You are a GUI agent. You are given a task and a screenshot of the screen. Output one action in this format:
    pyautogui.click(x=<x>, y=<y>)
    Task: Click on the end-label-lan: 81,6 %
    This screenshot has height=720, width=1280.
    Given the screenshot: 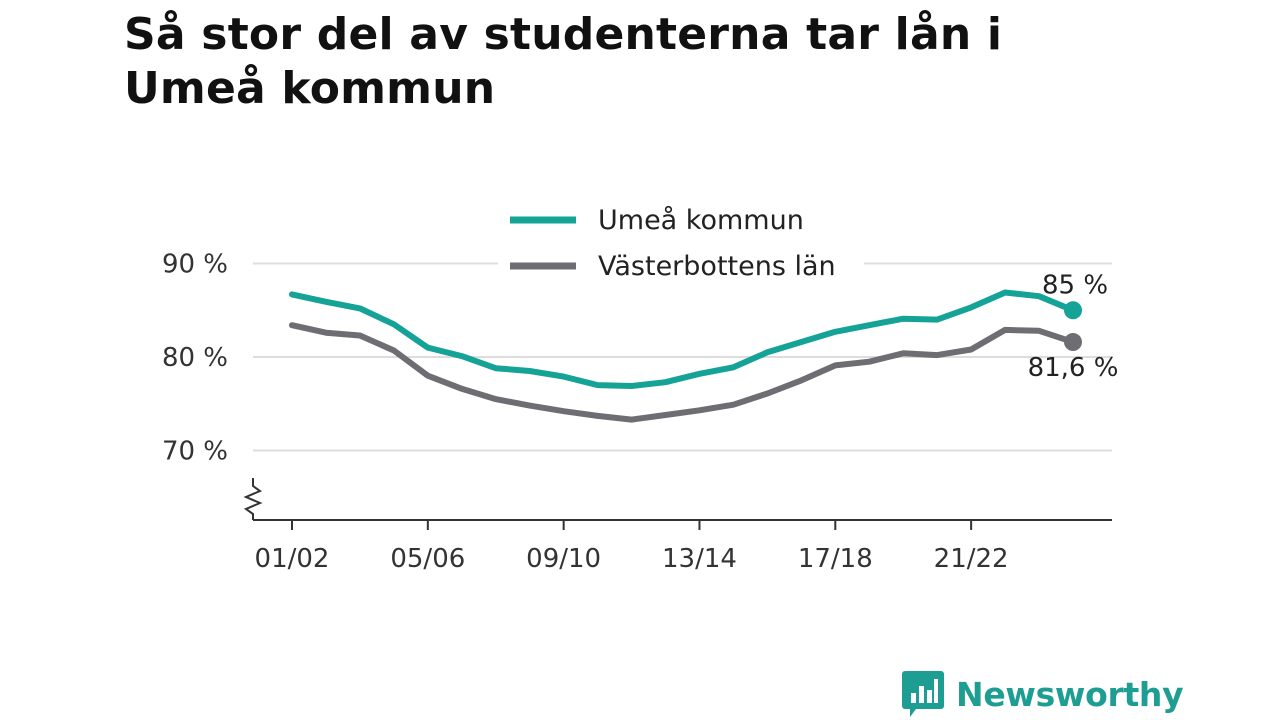 What is the action you would take?
    pyautogui.click(x=1073, y=368)
    